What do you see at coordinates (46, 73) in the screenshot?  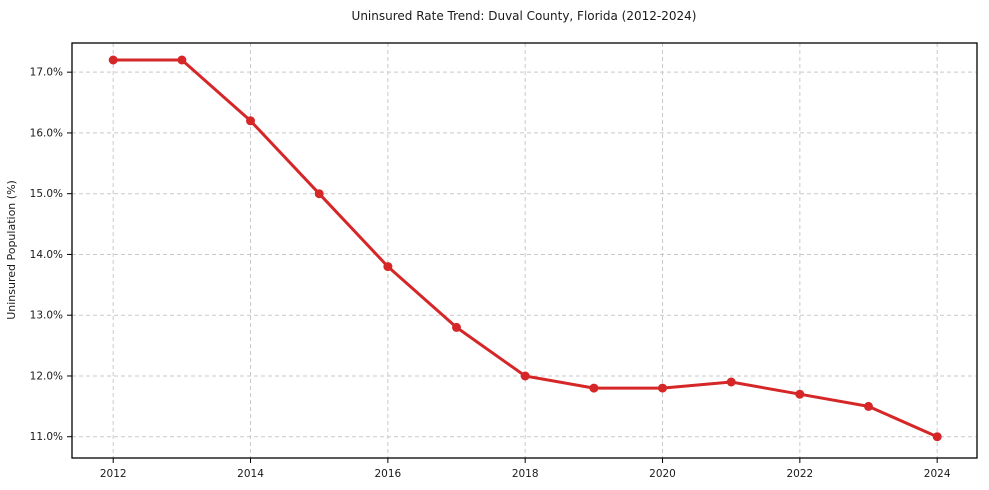 I see `y-tick-label: 17.0%` at bounding box center [46, 73].